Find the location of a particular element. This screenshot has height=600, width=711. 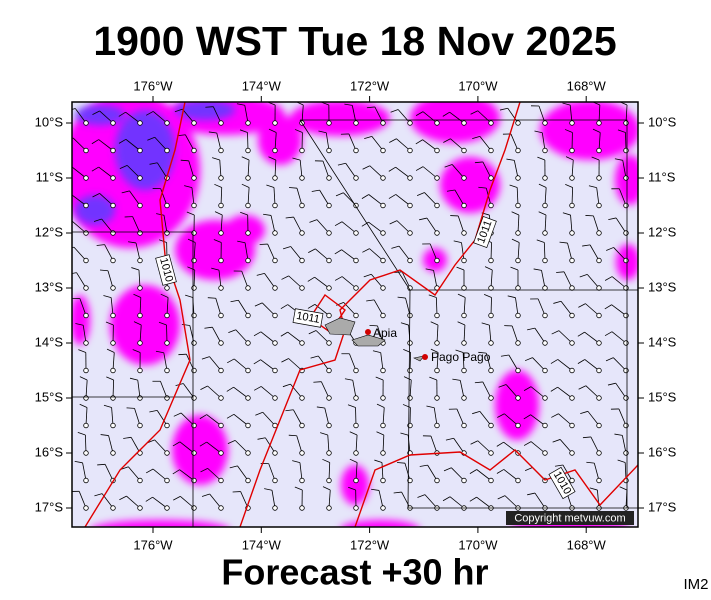

lat-label: 11°S is located at coordinates (50, 176).